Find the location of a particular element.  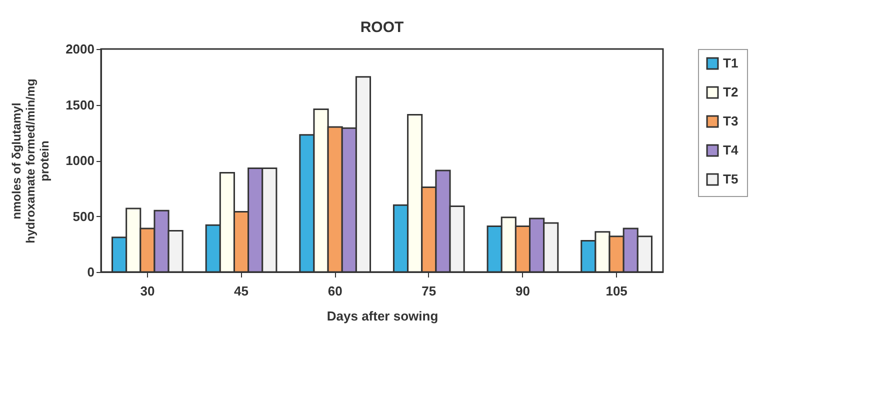

legend-label: T2 is located at coordinates (730, 92).